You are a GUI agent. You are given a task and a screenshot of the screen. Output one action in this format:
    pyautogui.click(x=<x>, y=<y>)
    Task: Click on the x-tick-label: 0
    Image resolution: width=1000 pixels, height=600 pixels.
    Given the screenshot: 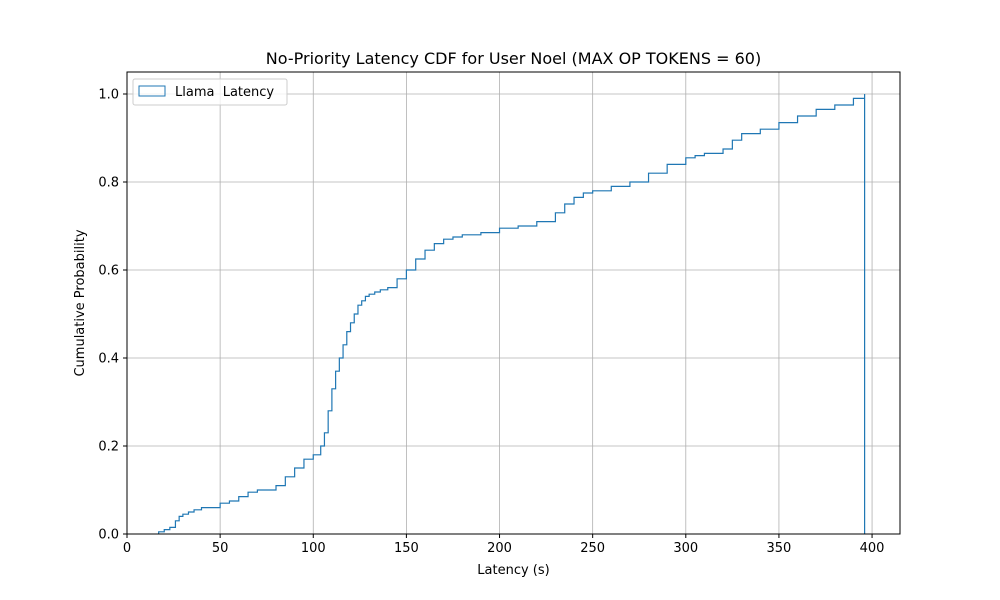 What is the action you would take?
    pyautogui.click(x=127, y=548)
    